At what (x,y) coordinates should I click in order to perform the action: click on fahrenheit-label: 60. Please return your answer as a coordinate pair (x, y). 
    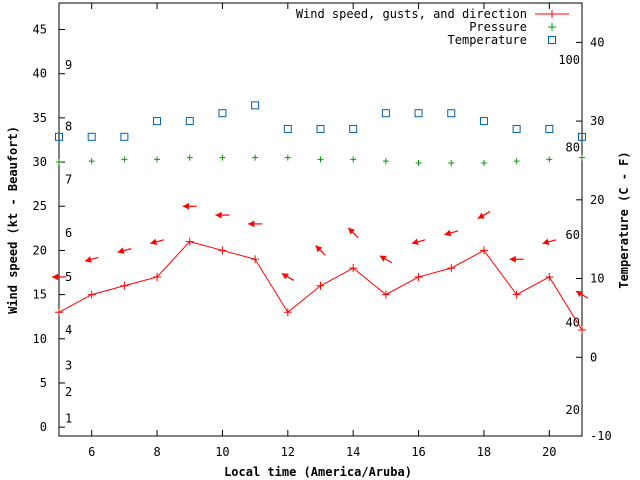
    Looking at the image, I should click on (573, 235).